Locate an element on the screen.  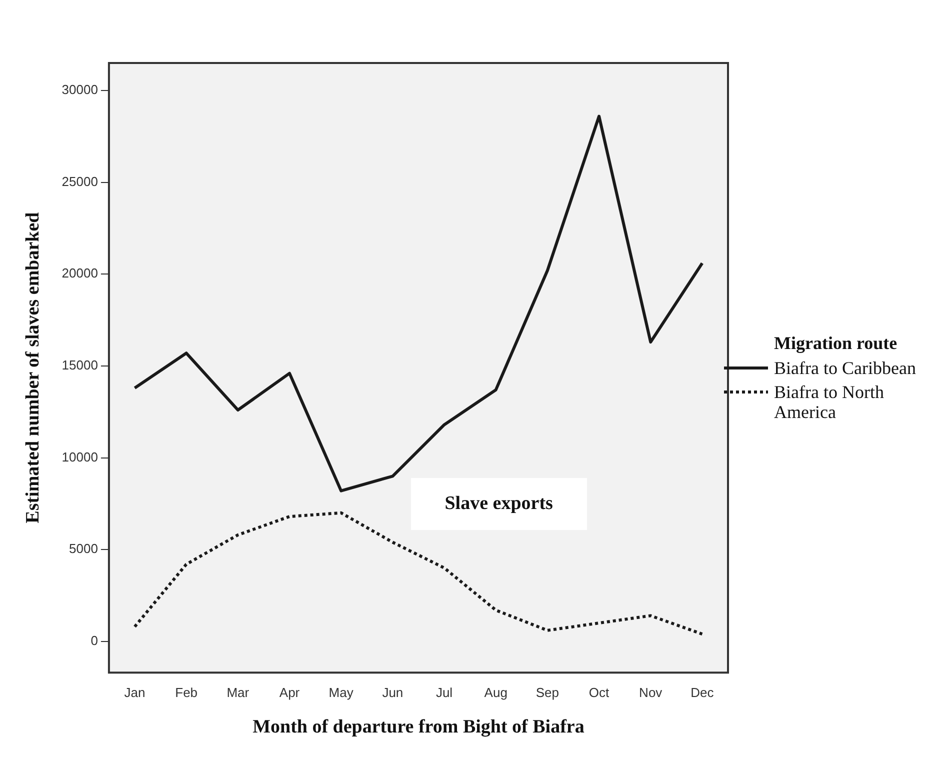
x-tick-label: Apr is located at coordinates (289, 692).